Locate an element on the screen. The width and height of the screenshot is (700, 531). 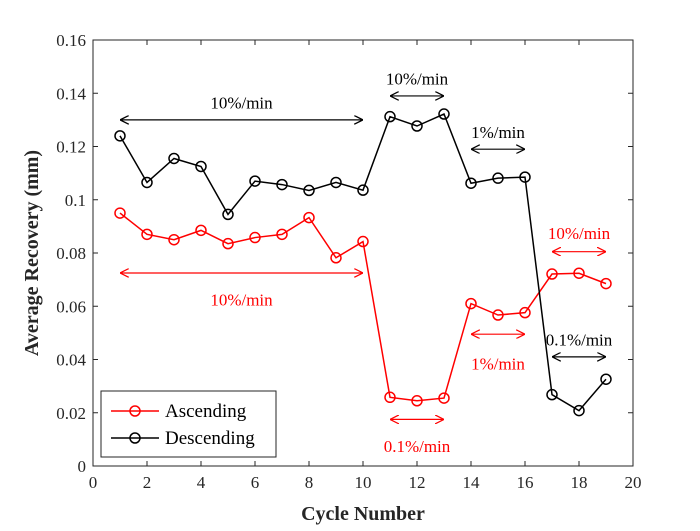
y-tick-label: 0.14 is located at coordinates (71, 93).